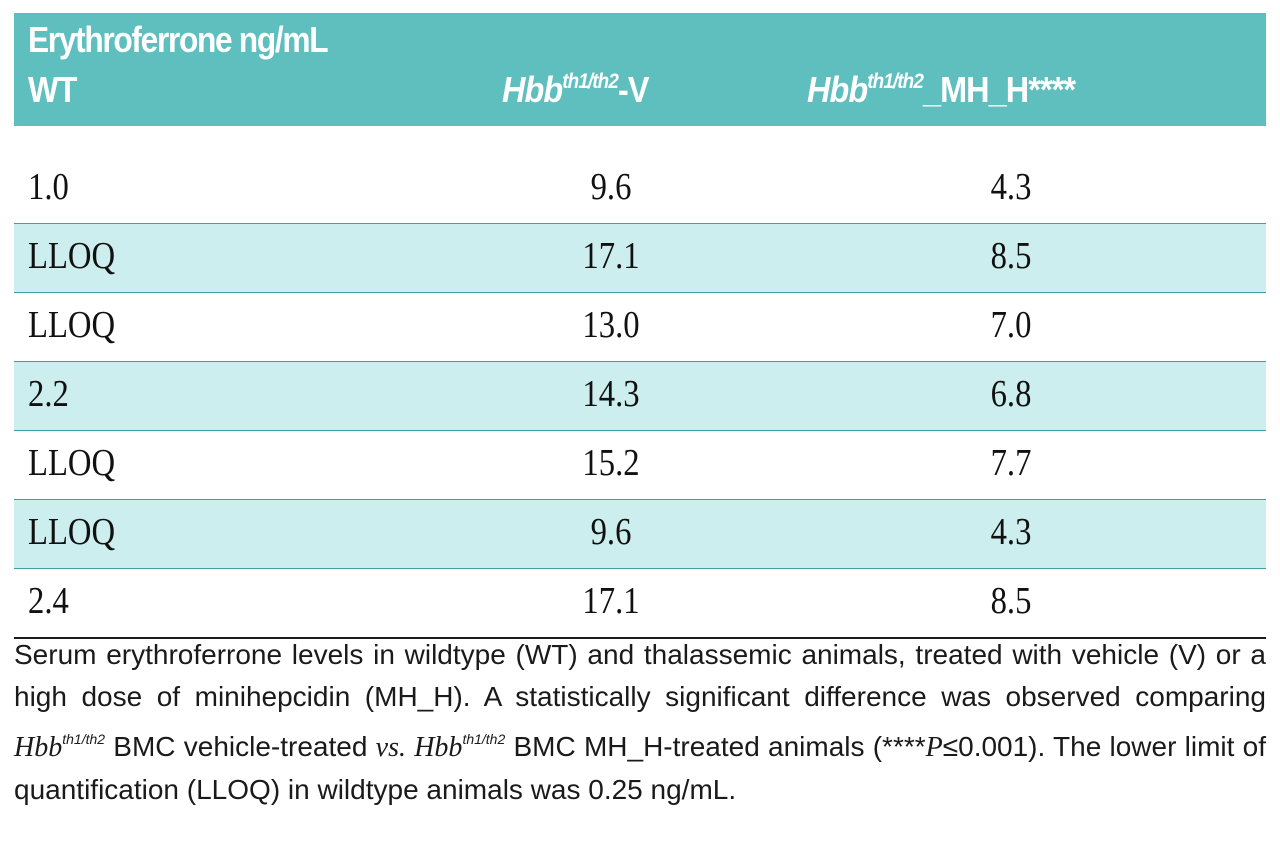 This screenshot has width=1280, height=866. What do you see at coordinates (1011, 325) in the screenshot?
I see `cell-value: 7.0` at bounding box center [1011, 325].